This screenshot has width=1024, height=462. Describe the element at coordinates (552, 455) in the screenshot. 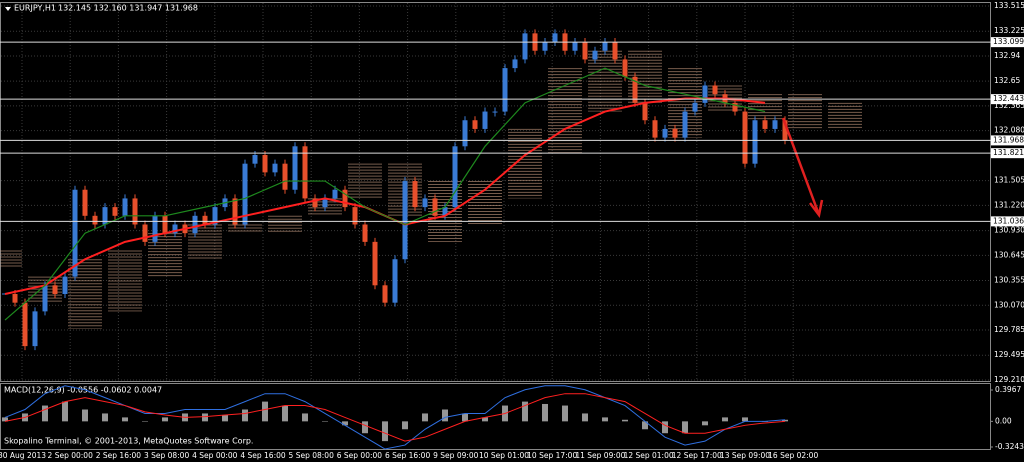

I see `date-label: 10 Sep 17:00` at that location.